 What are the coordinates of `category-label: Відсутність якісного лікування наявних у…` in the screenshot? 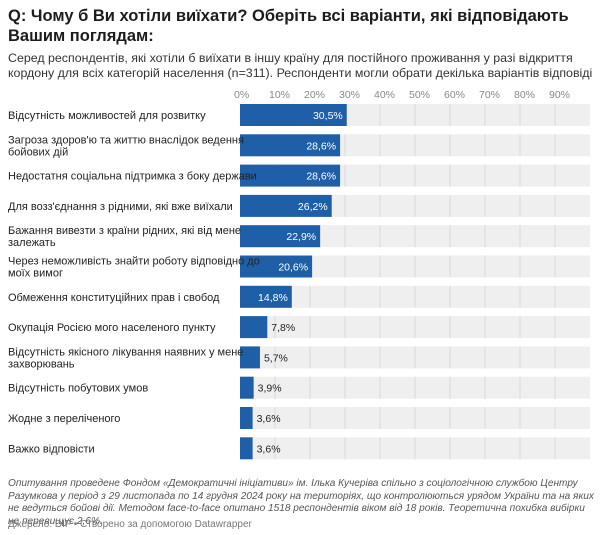 It's located at (125, 358).